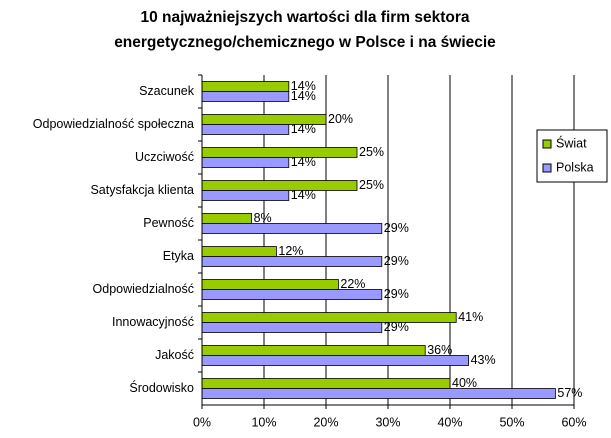  What do you see at coordinates (387, 422) in the screenshot?
I see `x-tick-label: 30%` at bounding box center [387, 422].